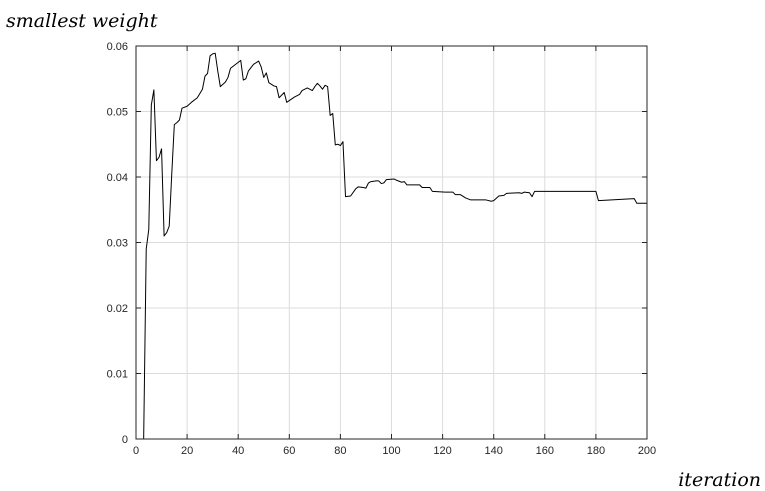 This screenshot has width=765, height=491. Describe the element at coordinates (117, 309) in the screenshot. I see `y-tick-label: 0.02` at that location.